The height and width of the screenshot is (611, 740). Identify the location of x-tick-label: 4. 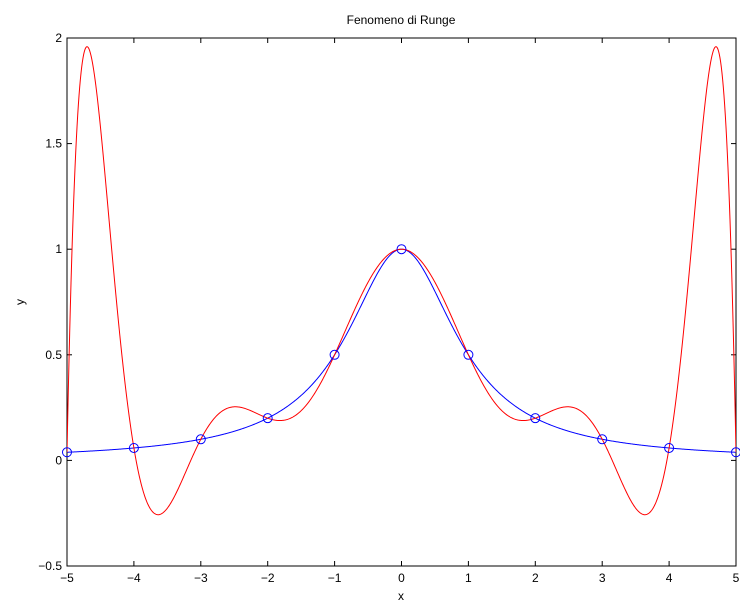
(669, 578).